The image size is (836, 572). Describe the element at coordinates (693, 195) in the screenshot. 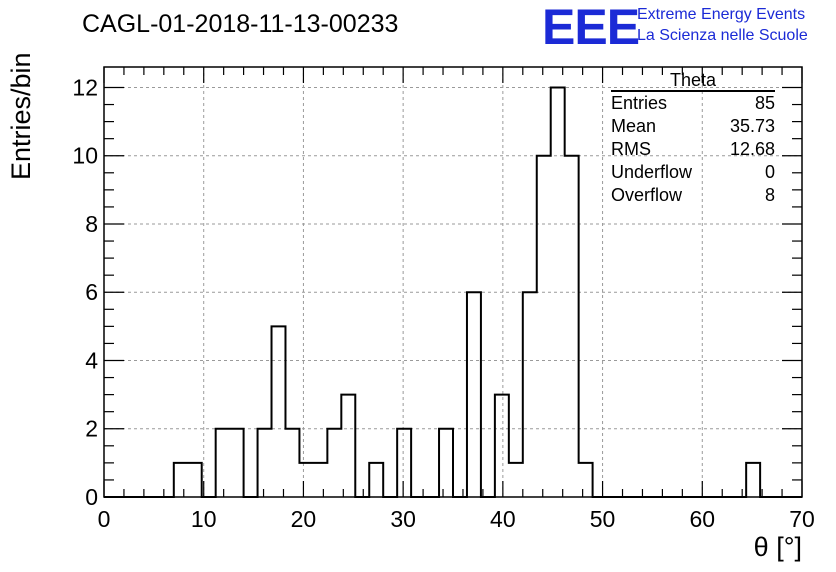

I see `stats-row-overflow: Overflow 8` at that location.